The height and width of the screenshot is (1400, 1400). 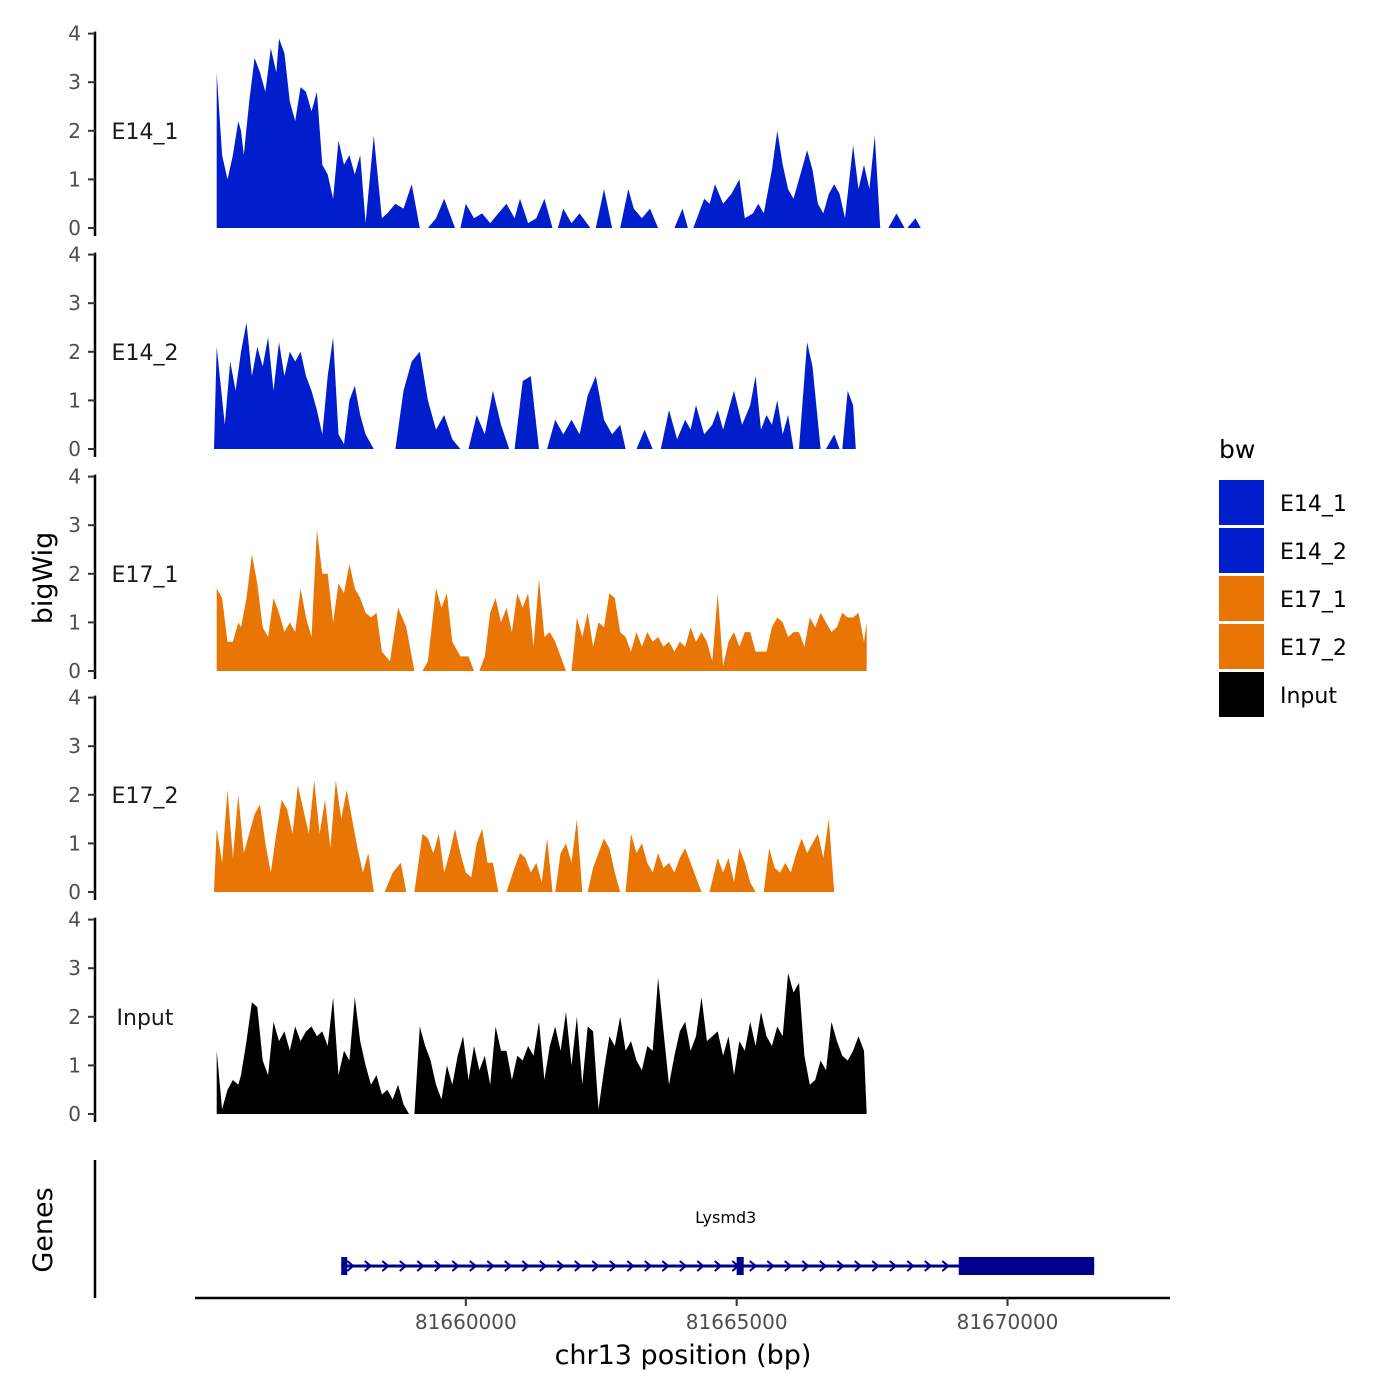 What do you see at coordinates (74, 477) in the screenshot?
I see `y-tick-label-E17_1-4: 4` at bounding box center [74, 477].